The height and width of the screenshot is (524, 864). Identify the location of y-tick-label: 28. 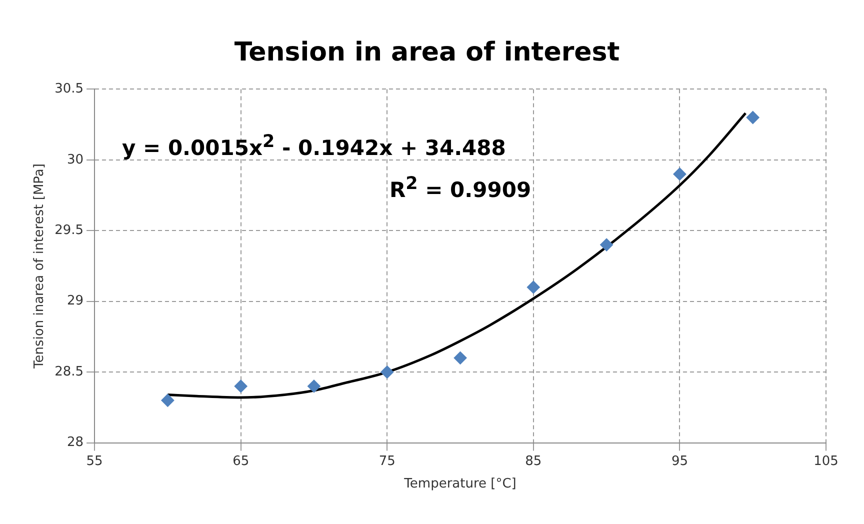
(75, 442).